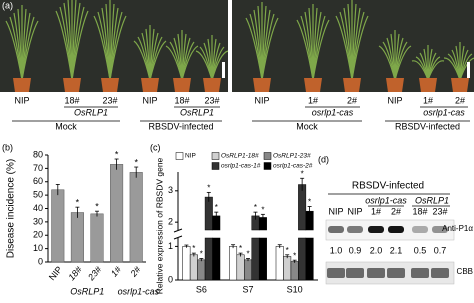 The width and height of the screenshot is (474, 303). Describe the element at coordinates (241, 166) in the screenshot. I see `legend-label: osrlp1-cas-1#` at that location.